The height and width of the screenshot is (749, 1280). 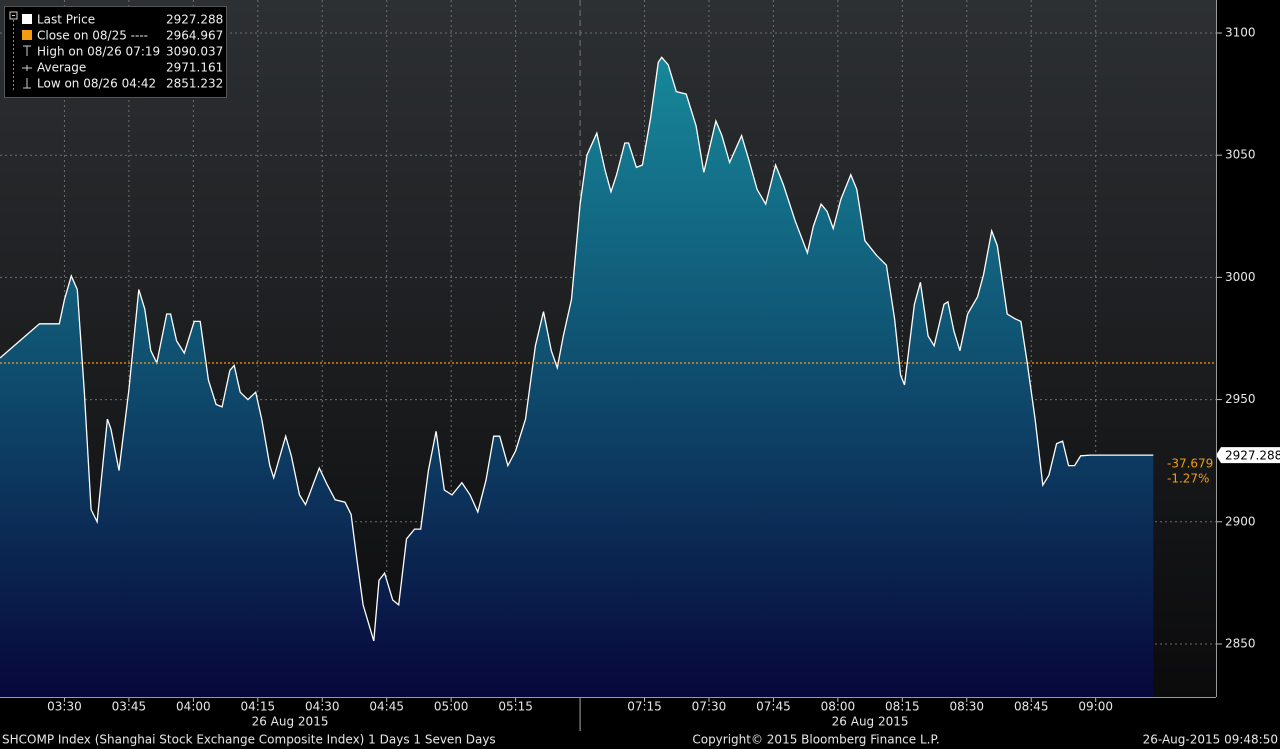 What do you see at coordinates (27, 83) in the screenshot?
I see `legend-low-icon` at bounding box center [27, 83].